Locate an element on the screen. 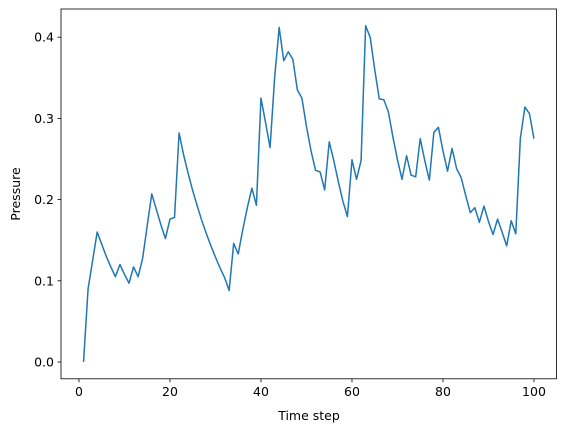 The image size is (567, 432). y-tick-label: 0.4 is located at coordinates (44, 37).